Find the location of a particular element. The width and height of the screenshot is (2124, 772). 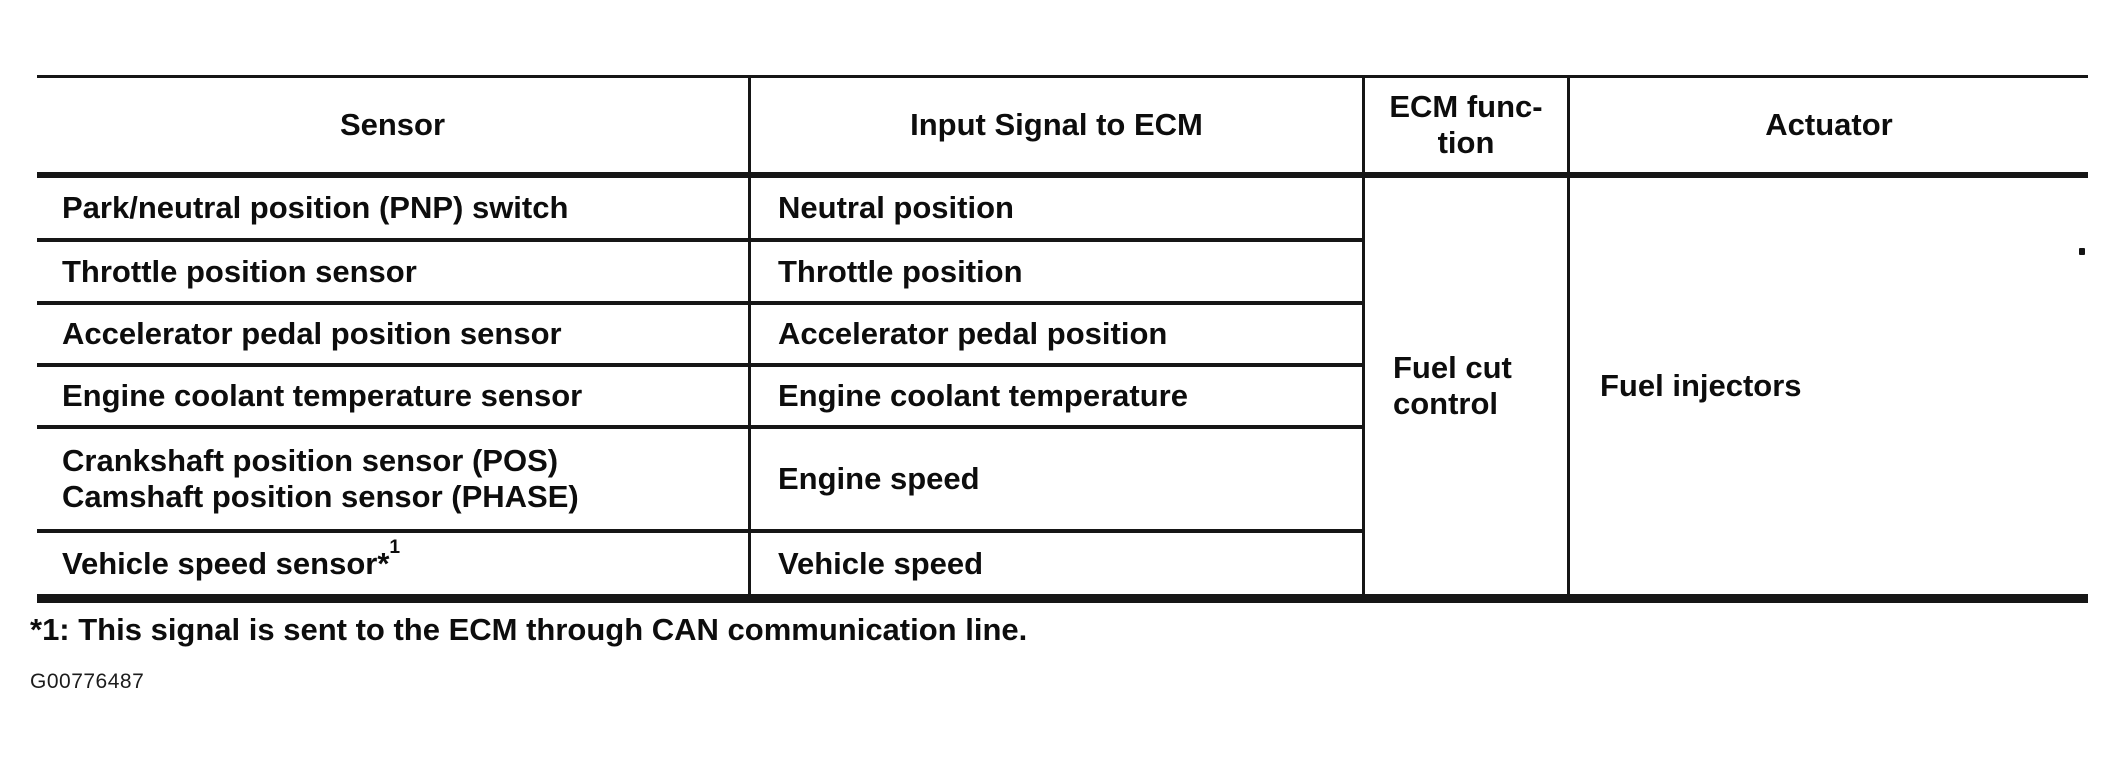

figure-code: G00776487 is located at coordinates (87, 681).